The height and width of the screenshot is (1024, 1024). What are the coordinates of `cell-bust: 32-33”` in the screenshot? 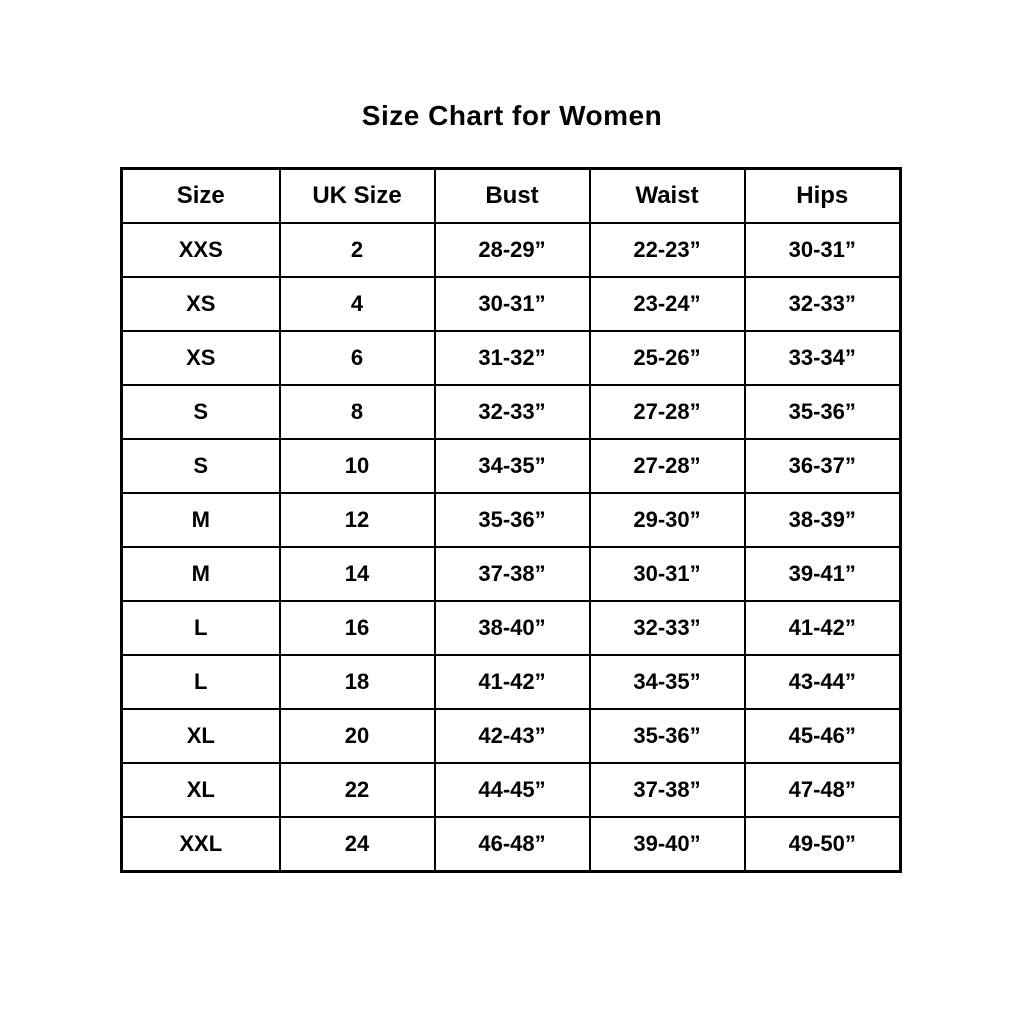 It's located at (512, 412).